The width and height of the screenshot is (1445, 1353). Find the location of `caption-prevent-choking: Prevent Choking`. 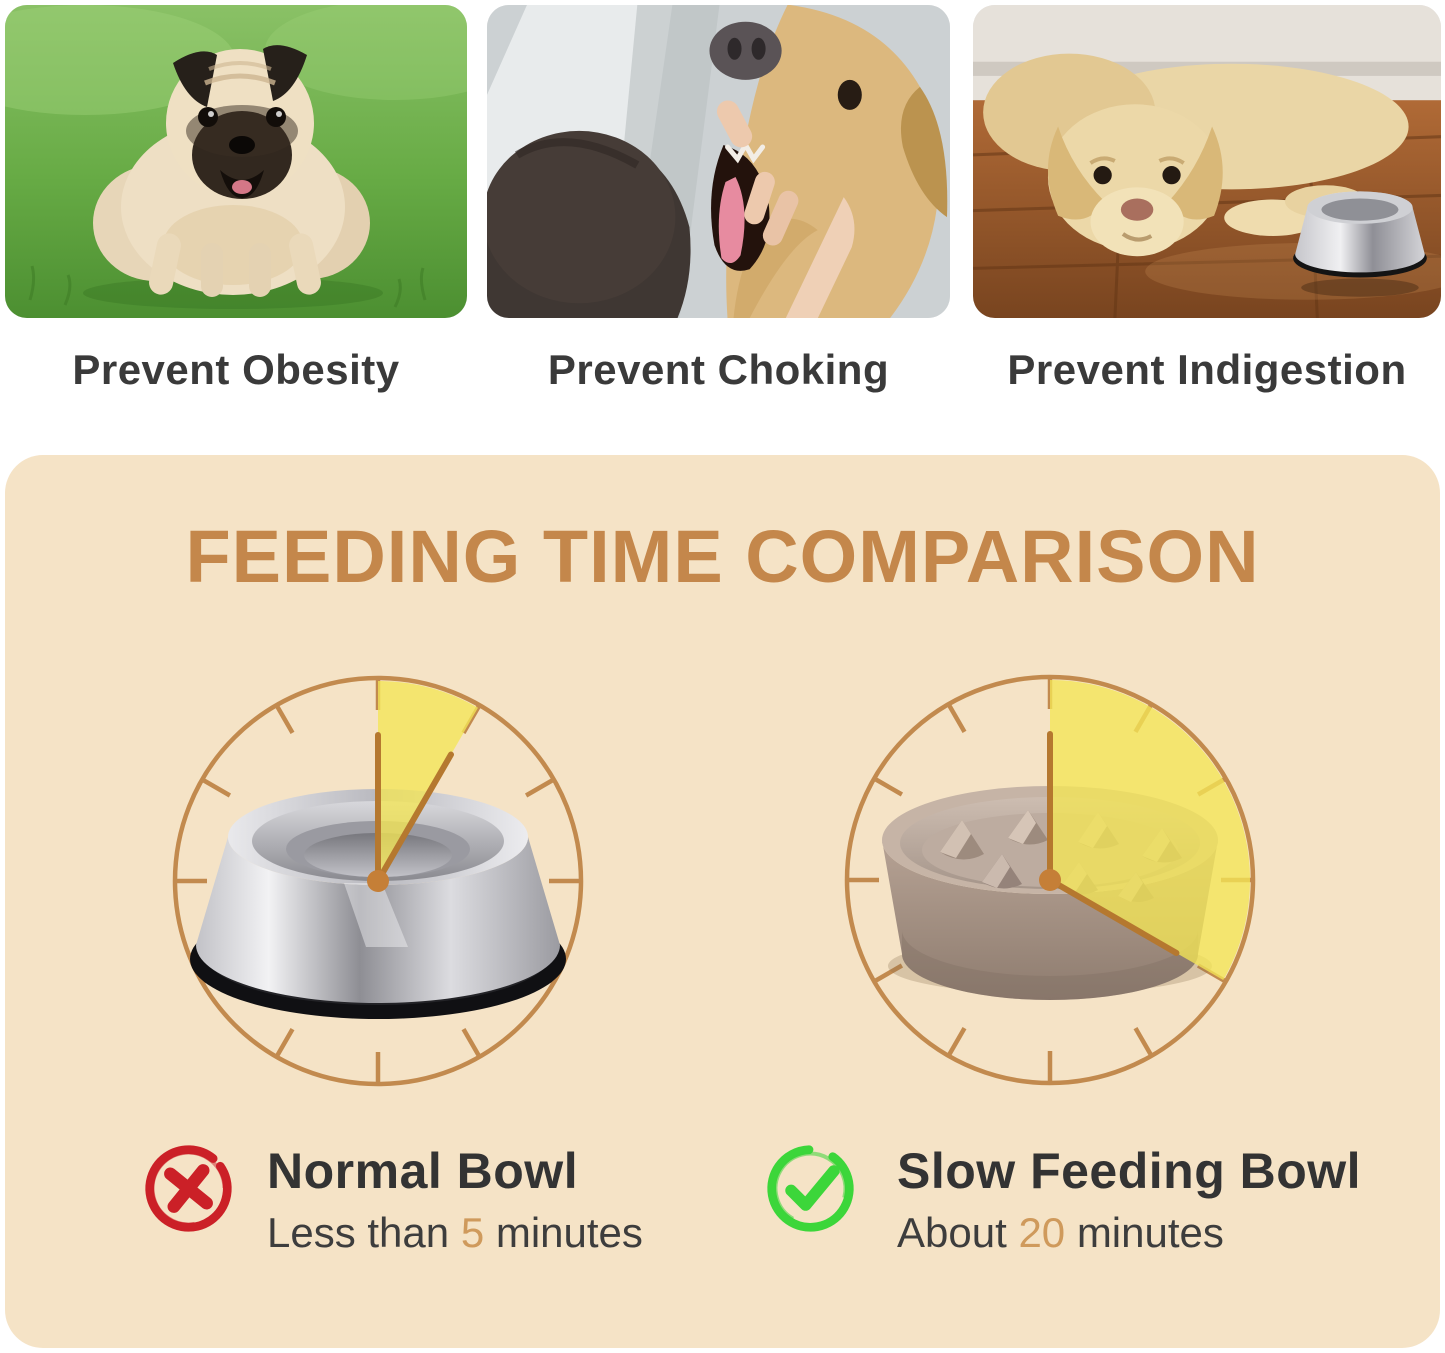

caption-prevent-choking: Prevent Choking is located at coordinates (718, 369).